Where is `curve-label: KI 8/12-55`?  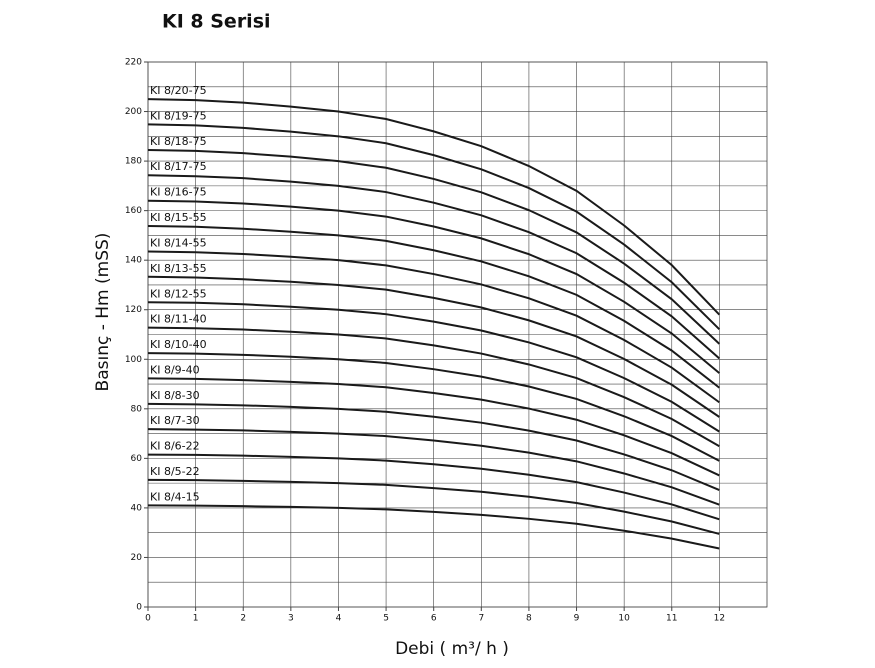
curve-label: KI 8/12-55 is located at coordinates (178, 293).